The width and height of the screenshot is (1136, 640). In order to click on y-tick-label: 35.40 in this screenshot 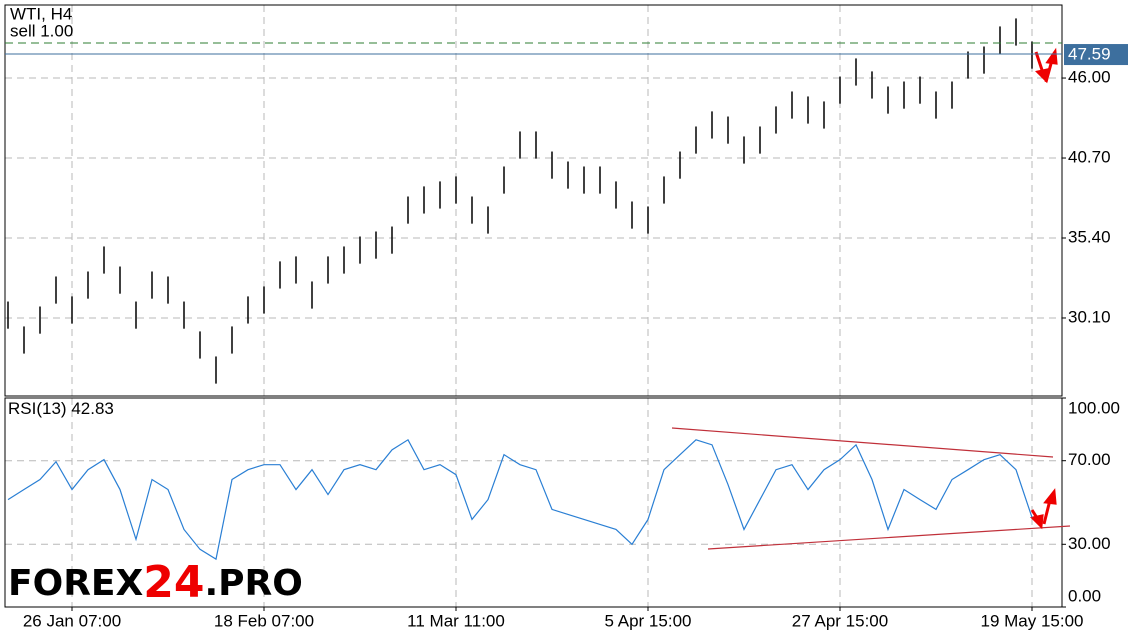, I will do `click(1089, 236)`.